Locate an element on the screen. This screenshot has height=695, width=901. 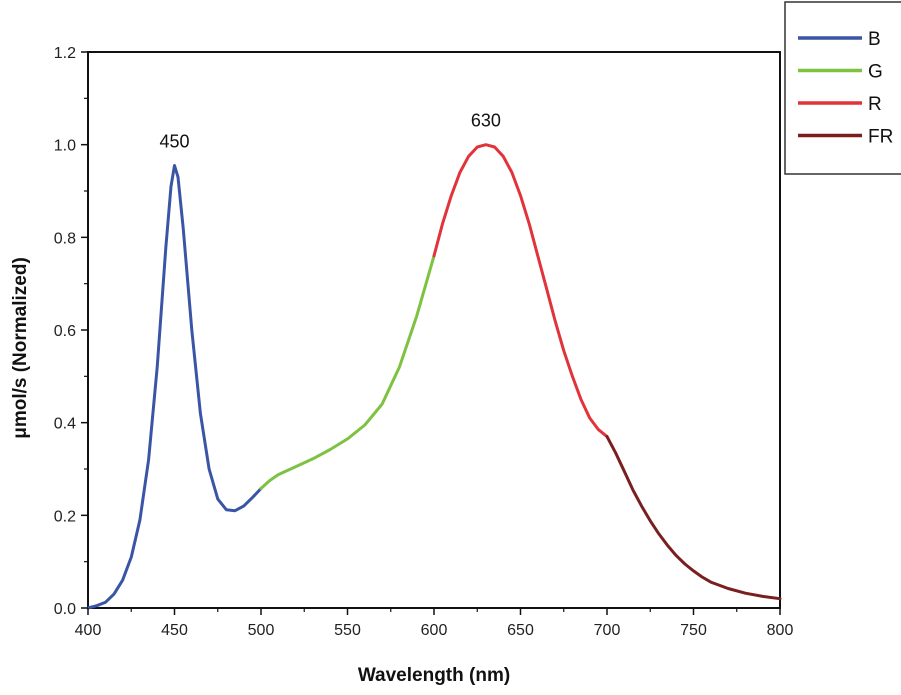
series-line-r is located at coordinates (520, 291).